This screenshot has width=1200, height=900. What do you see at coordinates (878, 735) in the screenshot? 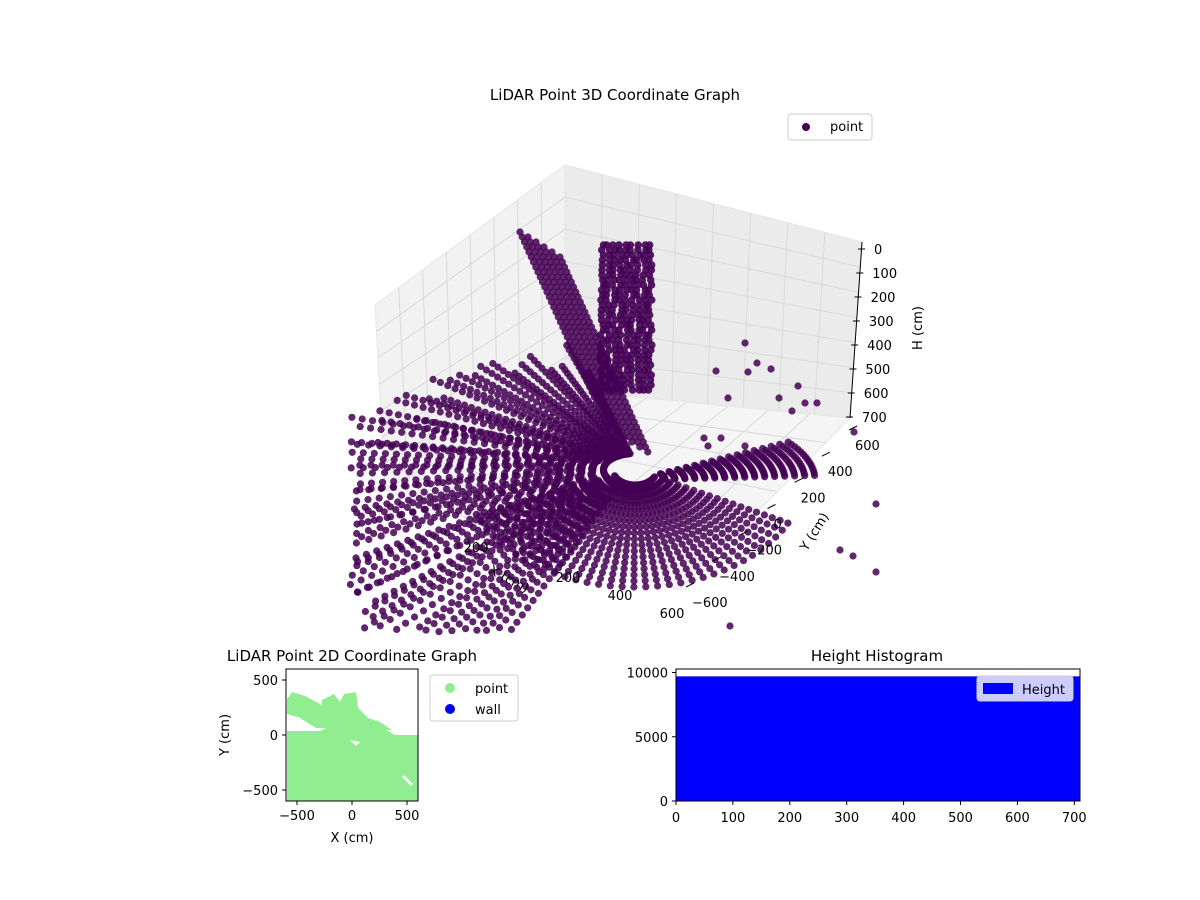
I see `axes-hist-frame` at bounding box center [878, 735].